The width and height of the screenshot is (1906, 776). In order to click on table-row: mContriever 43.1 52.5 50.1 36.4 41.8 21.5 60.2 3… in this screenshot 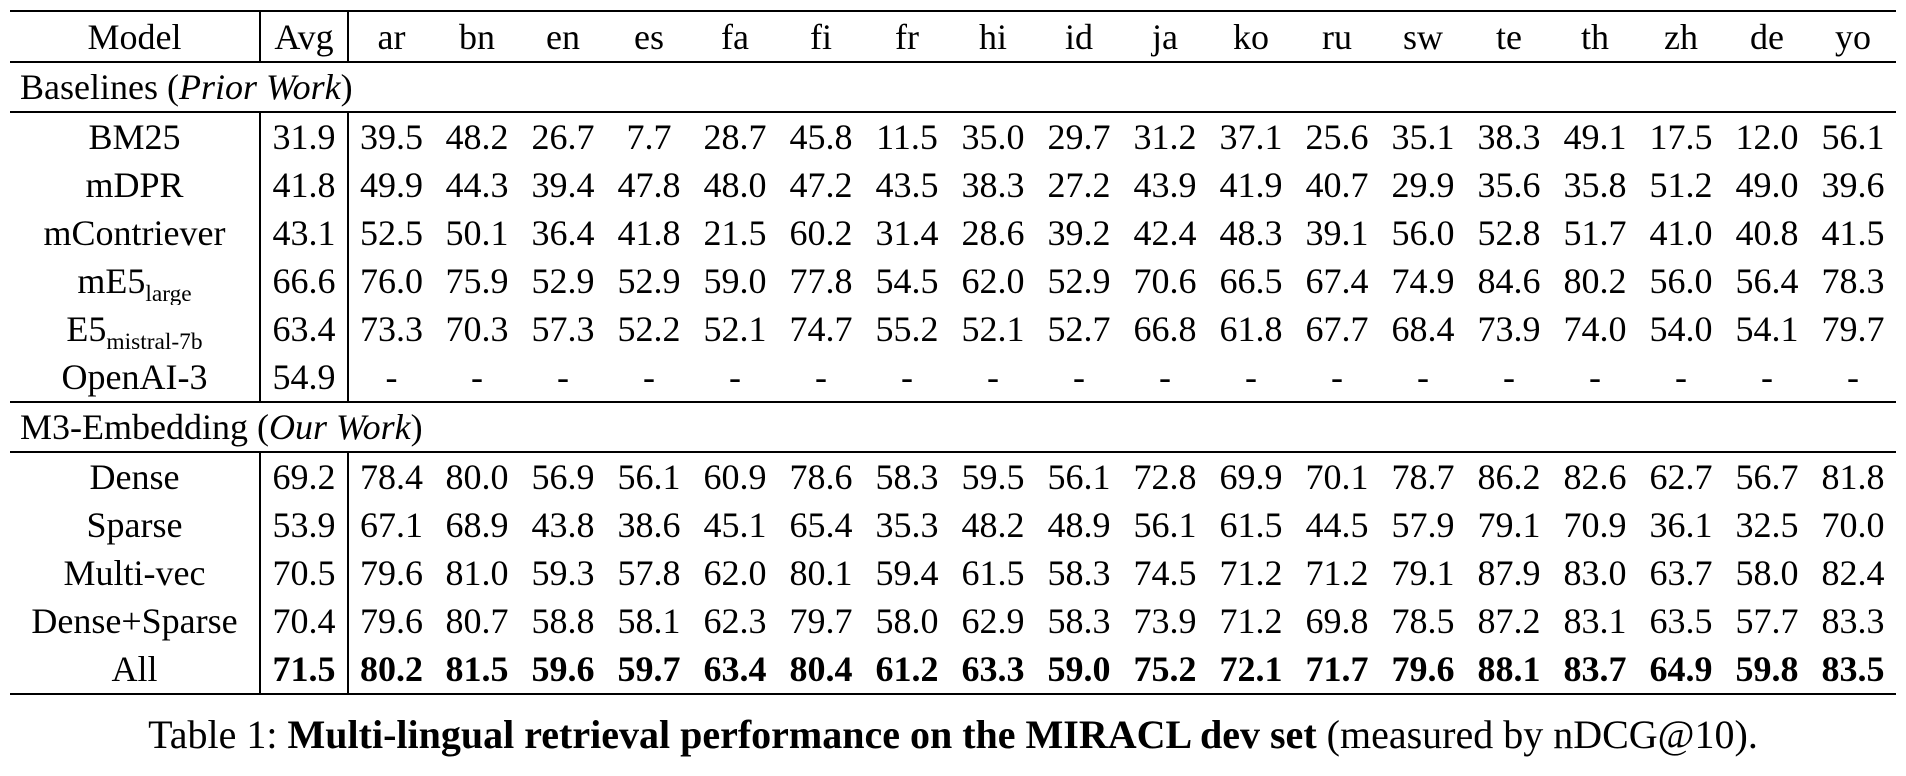, I will do `click(953, 233)`.